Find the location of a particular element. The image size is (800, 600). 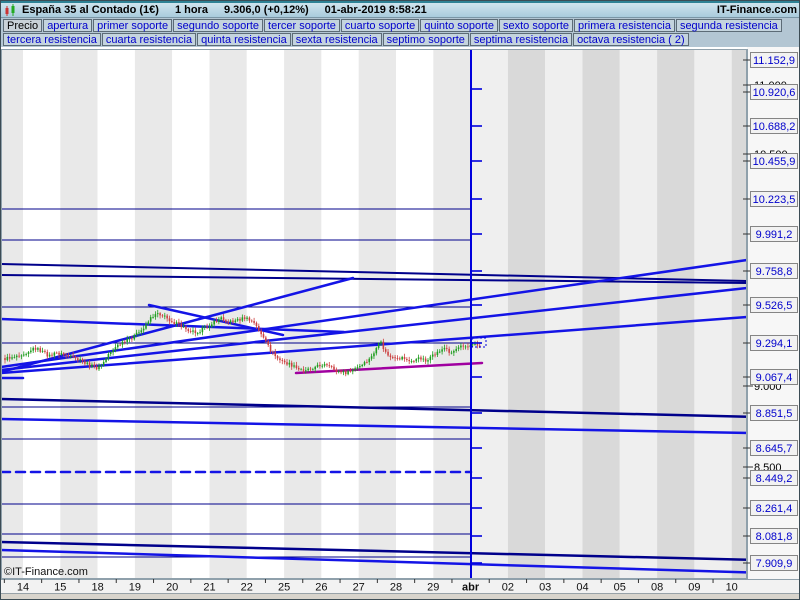

svg-text: 8.081,8 is located at coordinates (774, 537).